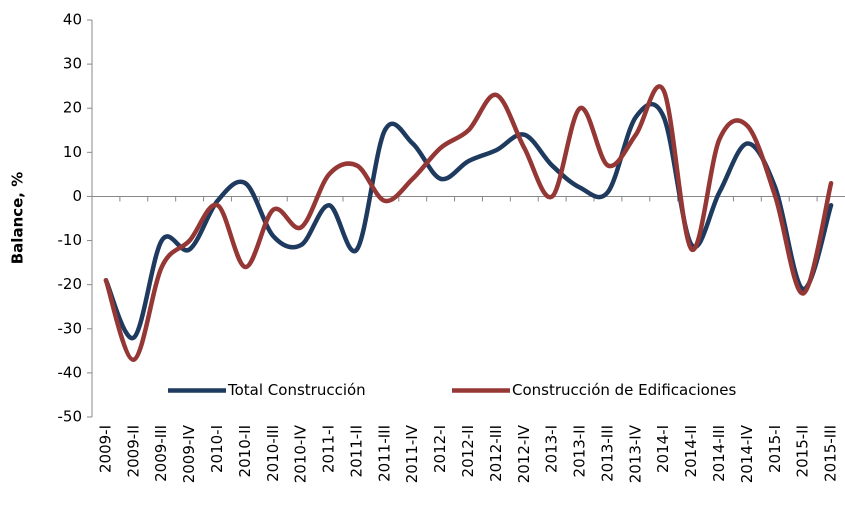  Describe the element at coordinates (70, 372) in the screenshot. I see `y-tick-label: -40` at that location.